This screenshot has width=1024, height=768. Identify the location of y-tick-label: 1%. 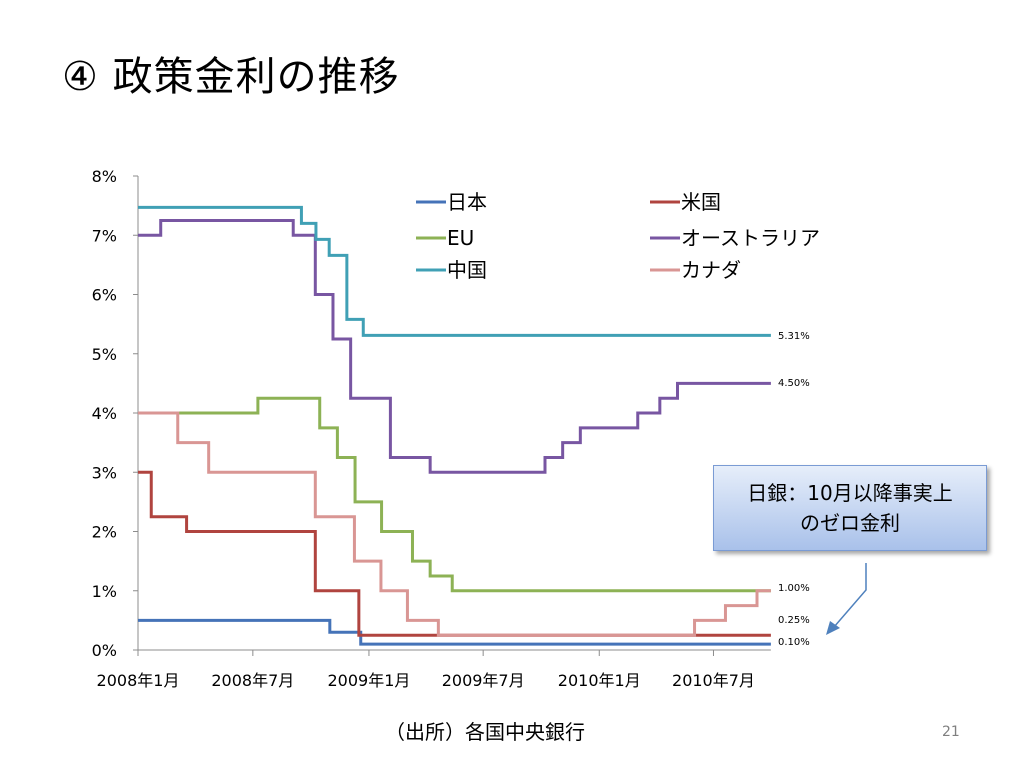
(104, 591).